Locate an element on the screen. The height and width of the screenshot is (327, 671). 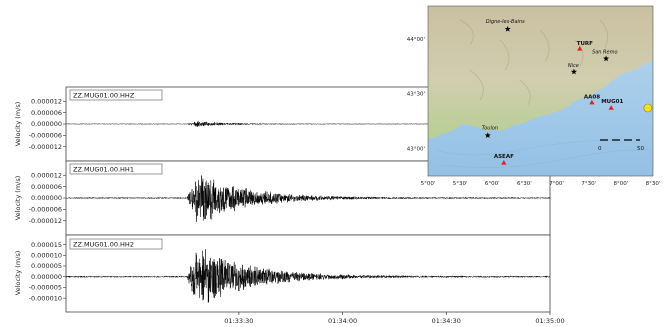
relief-shading is located at coordinates (533, 62).